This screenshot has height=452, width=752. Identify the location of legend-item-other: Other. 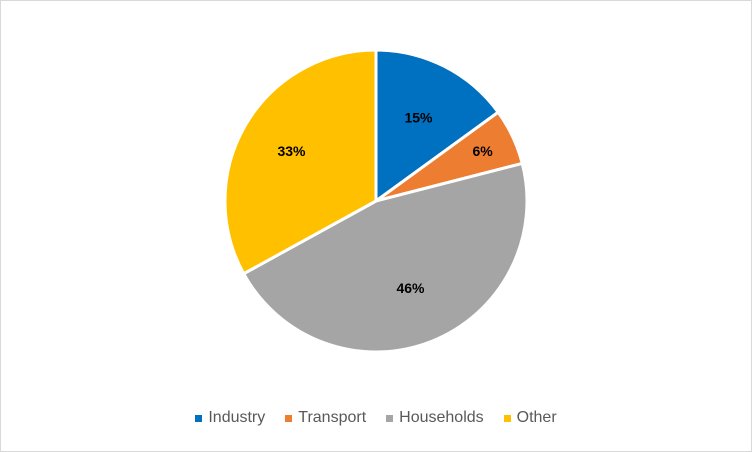
(530, 418).